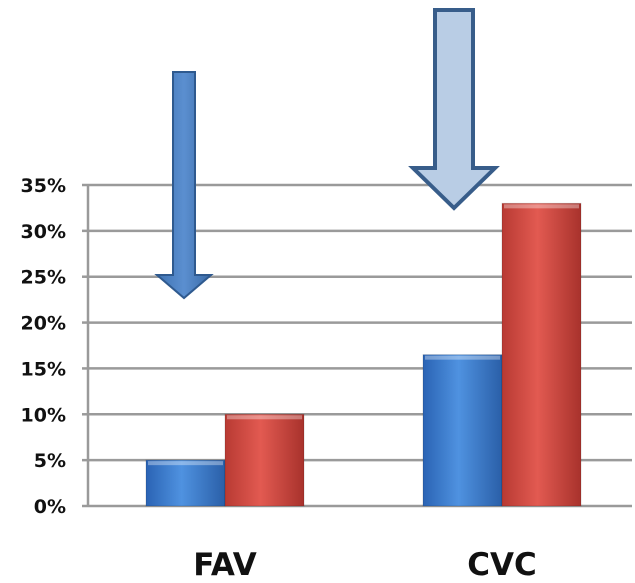 Image resolution: width=635 pixels, height=583 pixels. Describe the element at coordinates (43, 369) in the screenshot. I see `y-tick-label: 15%` at that location.